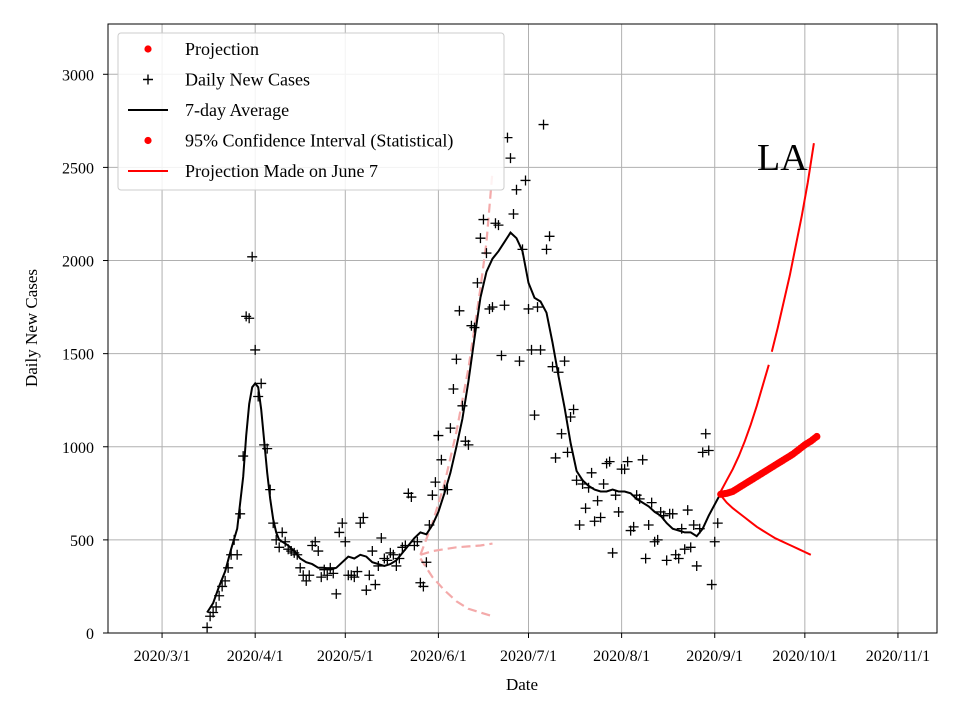 The image size is (960, 720). I want to click on y-tick-label: 3000, so click(78, 75).